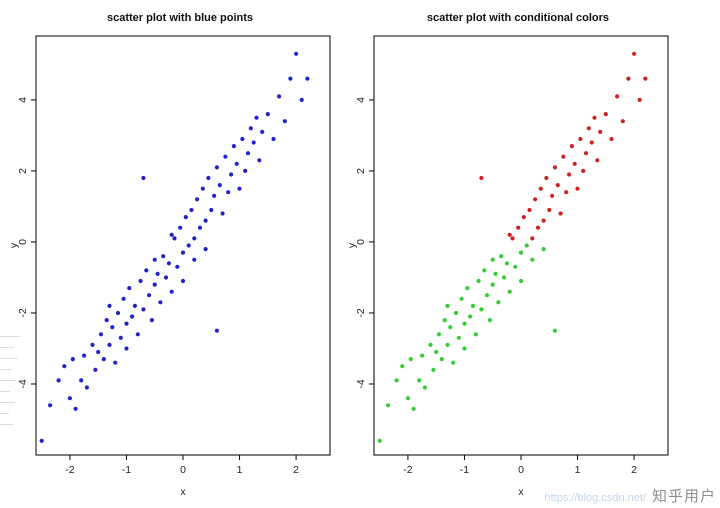 This screenshot has height=508, width=720. I want to click on page-edge-artifact, so click(12, 385).